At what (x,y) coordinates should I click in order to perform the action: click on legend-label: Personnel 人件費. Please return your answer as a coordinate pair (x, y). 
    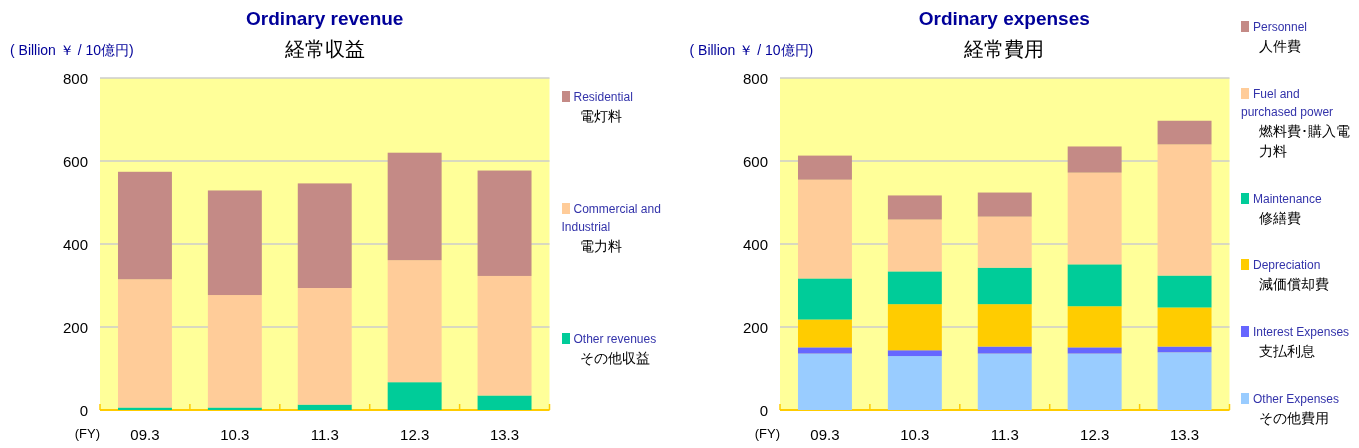
    Looking at the image, I should click on (1280, 38).